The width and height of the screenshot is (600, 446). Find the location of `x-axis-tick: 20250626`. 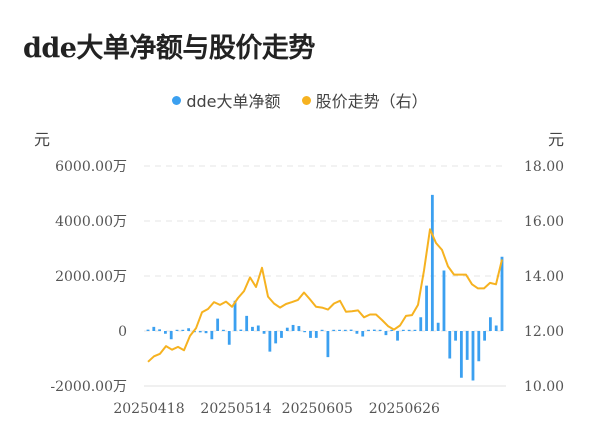

x-axis-tick: 20250626 is located at coordinates (404, 409).